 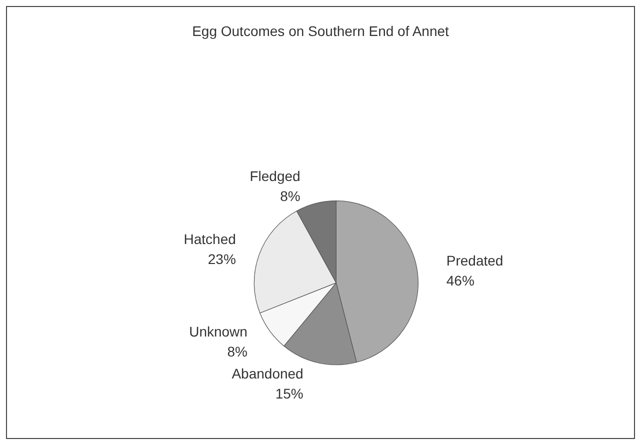 I want to click on data-label: 23%, so click(x=222, y=258).